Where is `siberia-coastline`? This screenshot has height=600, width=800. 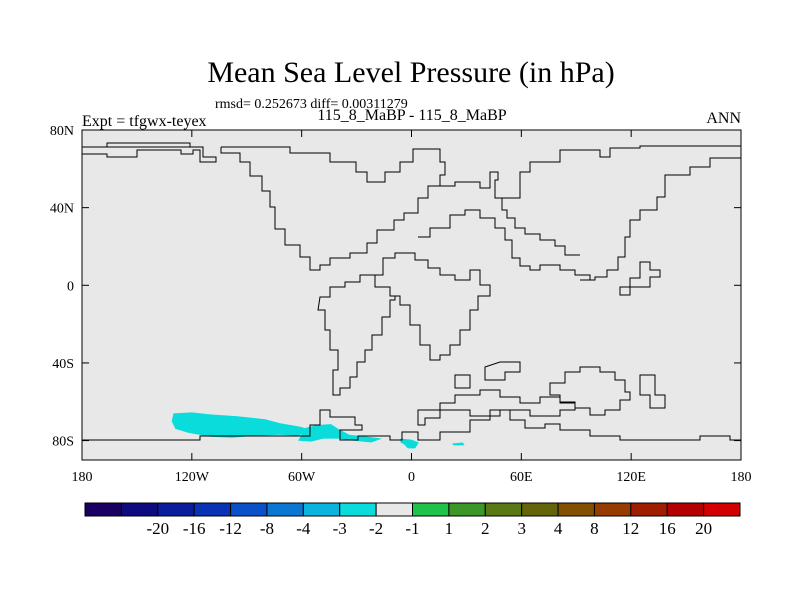 siberia-coastline is located at coordinates (621, 172).